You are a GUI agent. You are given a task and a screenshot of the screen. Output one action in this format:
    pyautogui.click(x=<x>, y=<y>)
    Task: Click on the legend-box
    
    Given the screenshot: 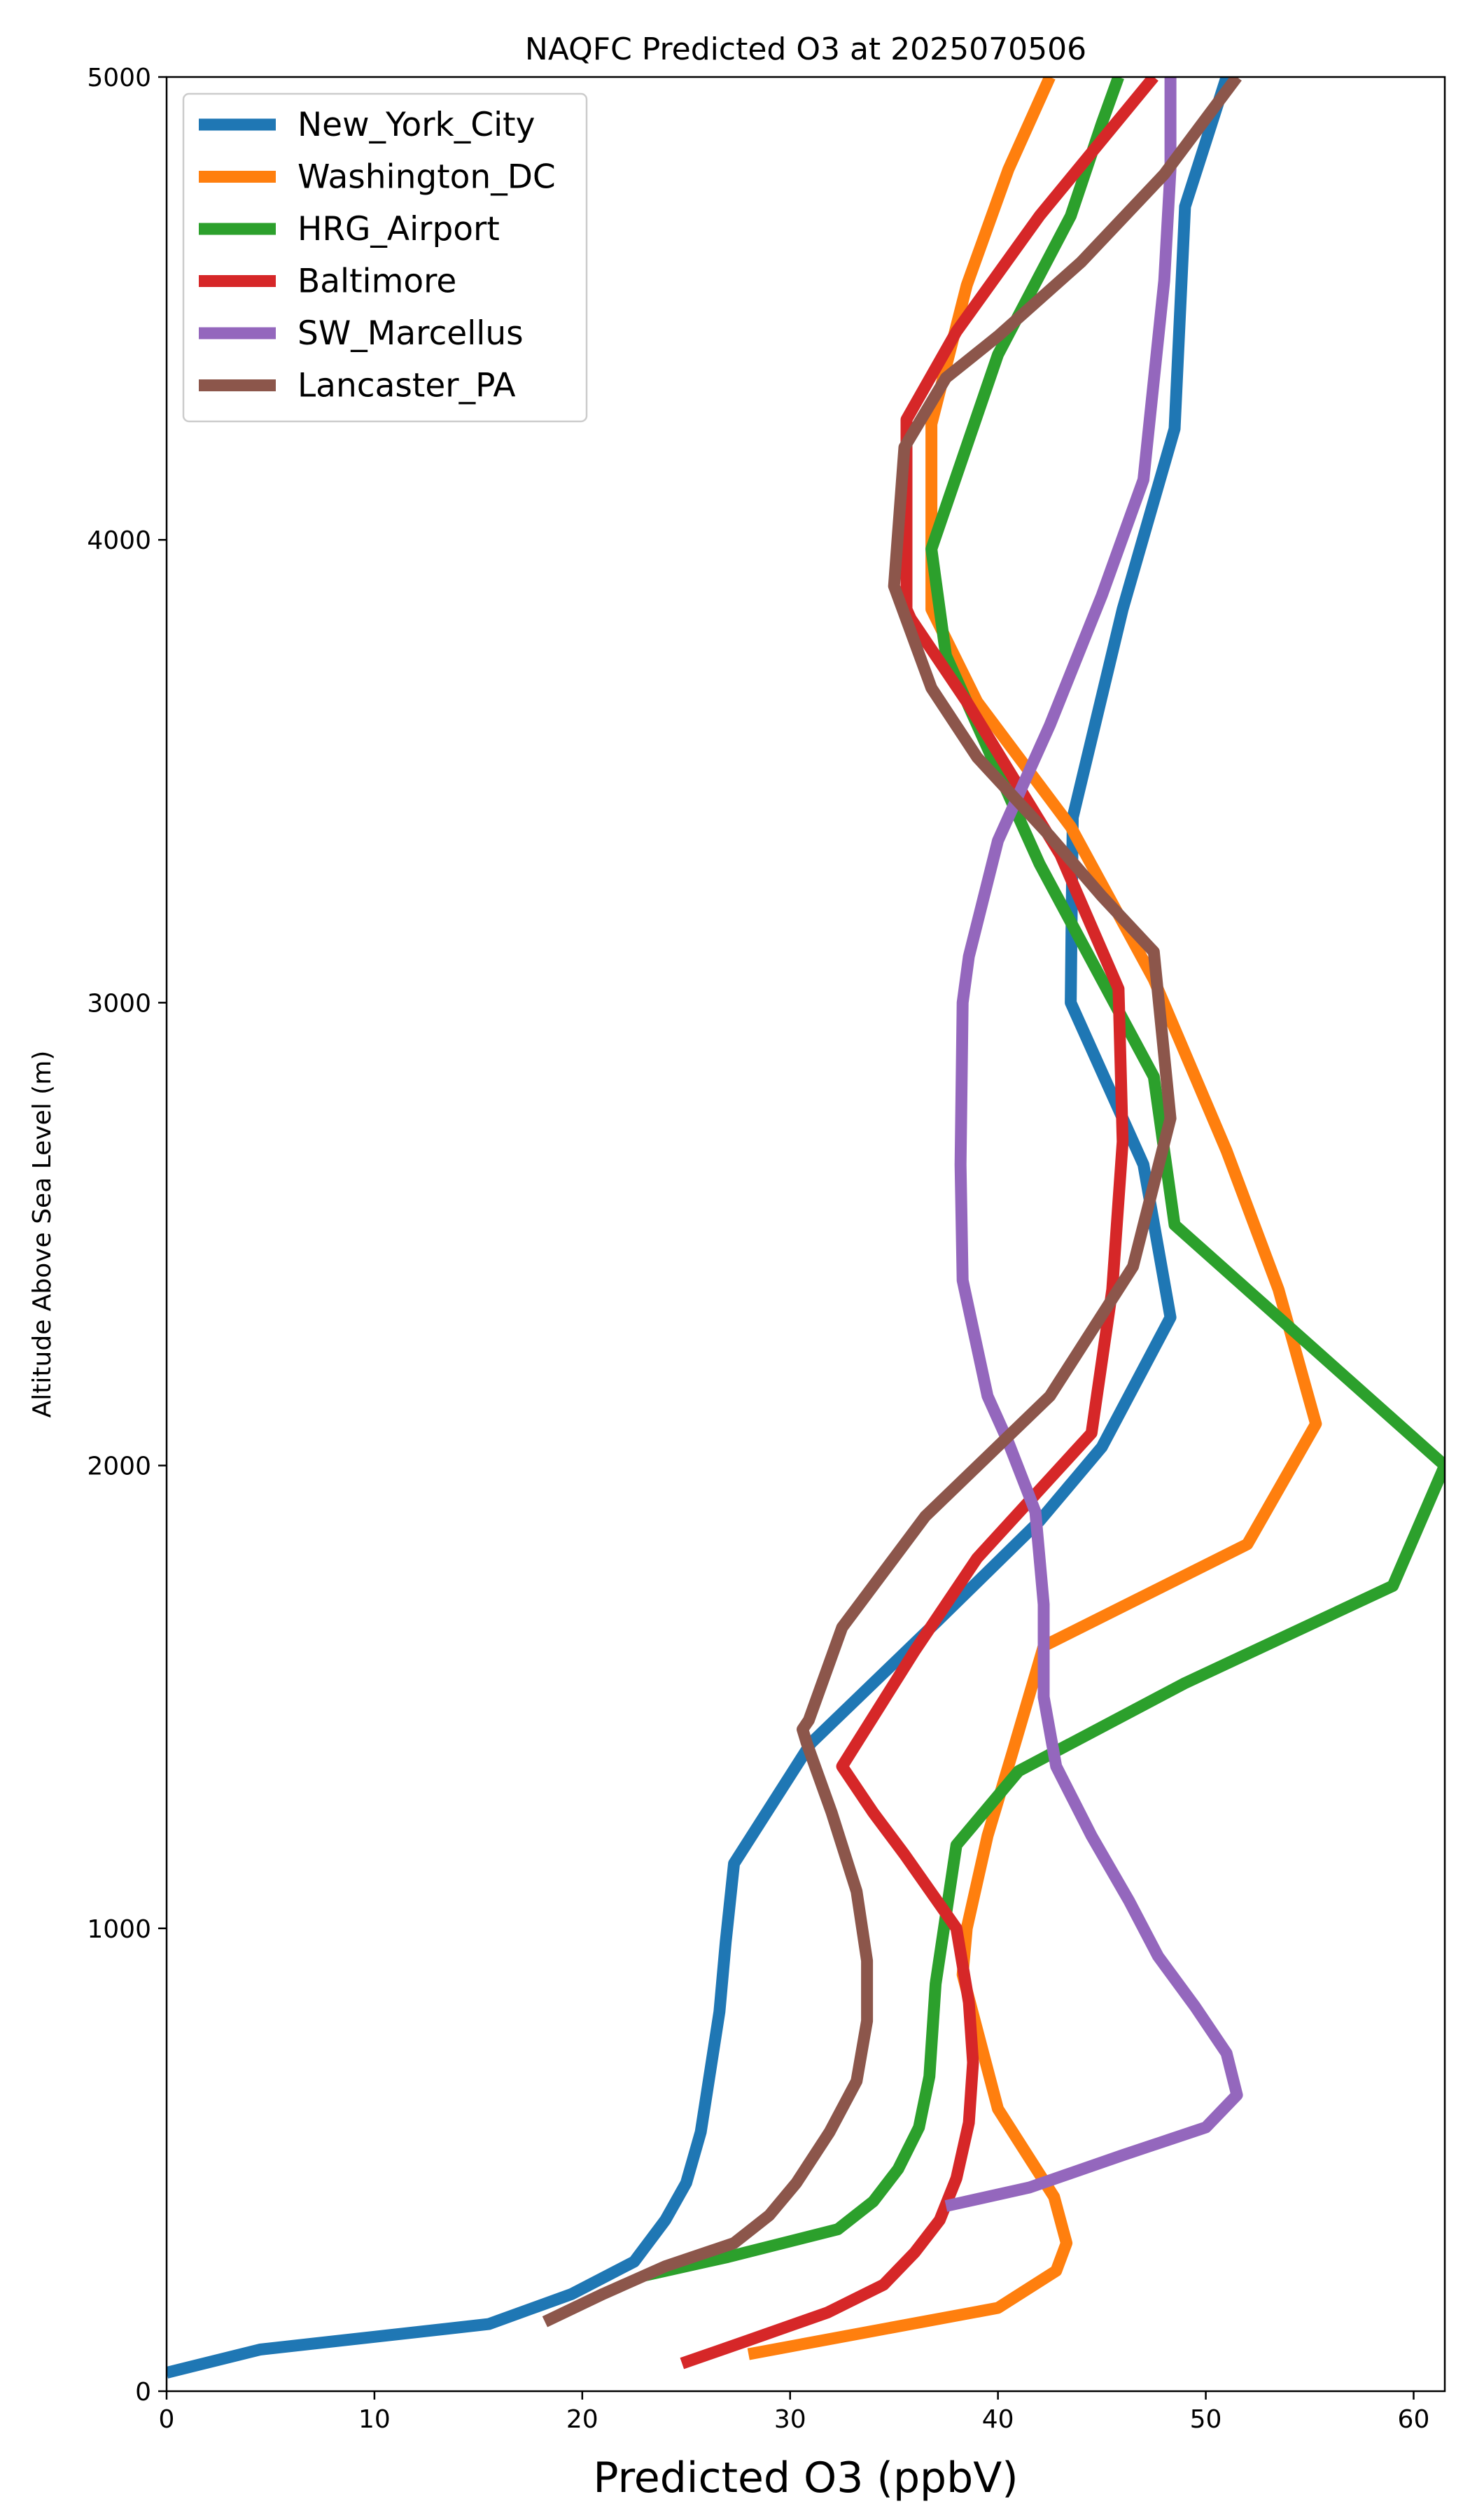 What is the action you would take?
    pyautogui.click(x=385, y=257)
    